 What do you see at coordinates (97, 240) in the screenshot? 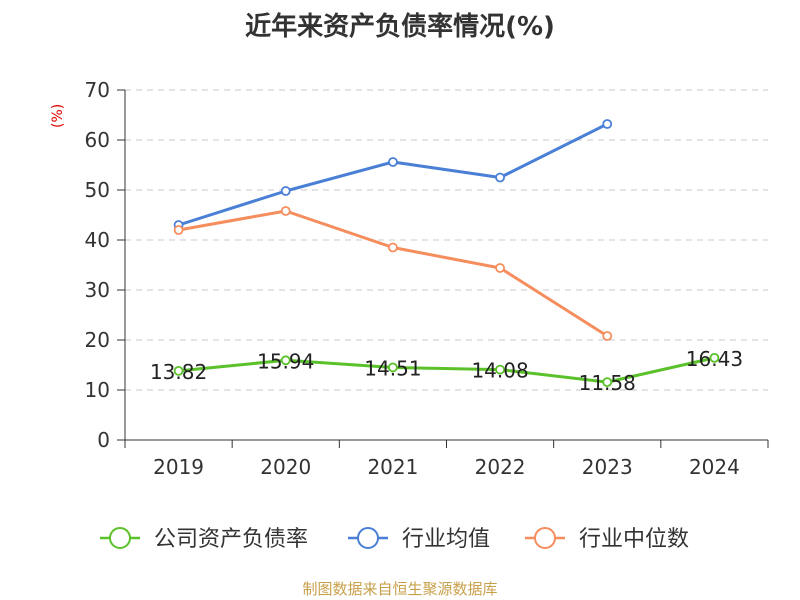
I see `y-tick-label: 40` at bounding box center [97, 240].